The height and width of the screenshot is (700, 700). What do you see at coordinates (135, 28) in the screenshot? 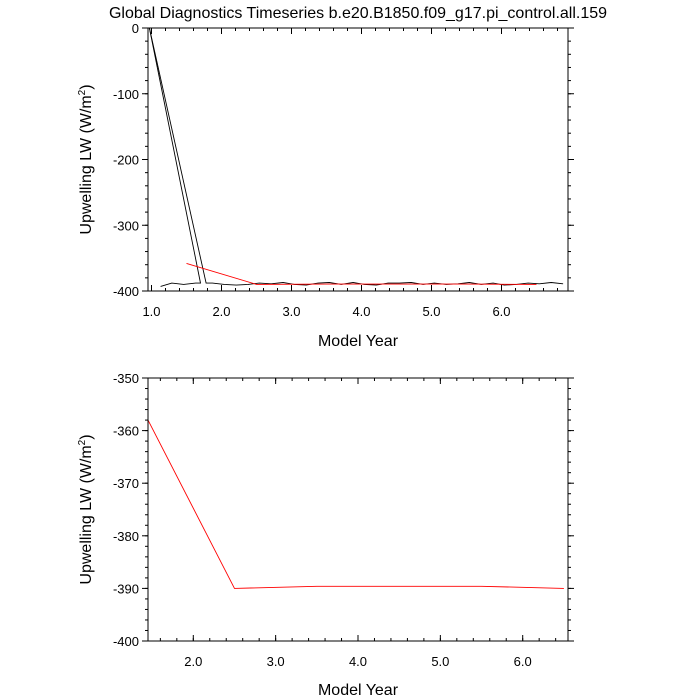
I see `y-tick-label: 0` at bounding box center [135, 28].